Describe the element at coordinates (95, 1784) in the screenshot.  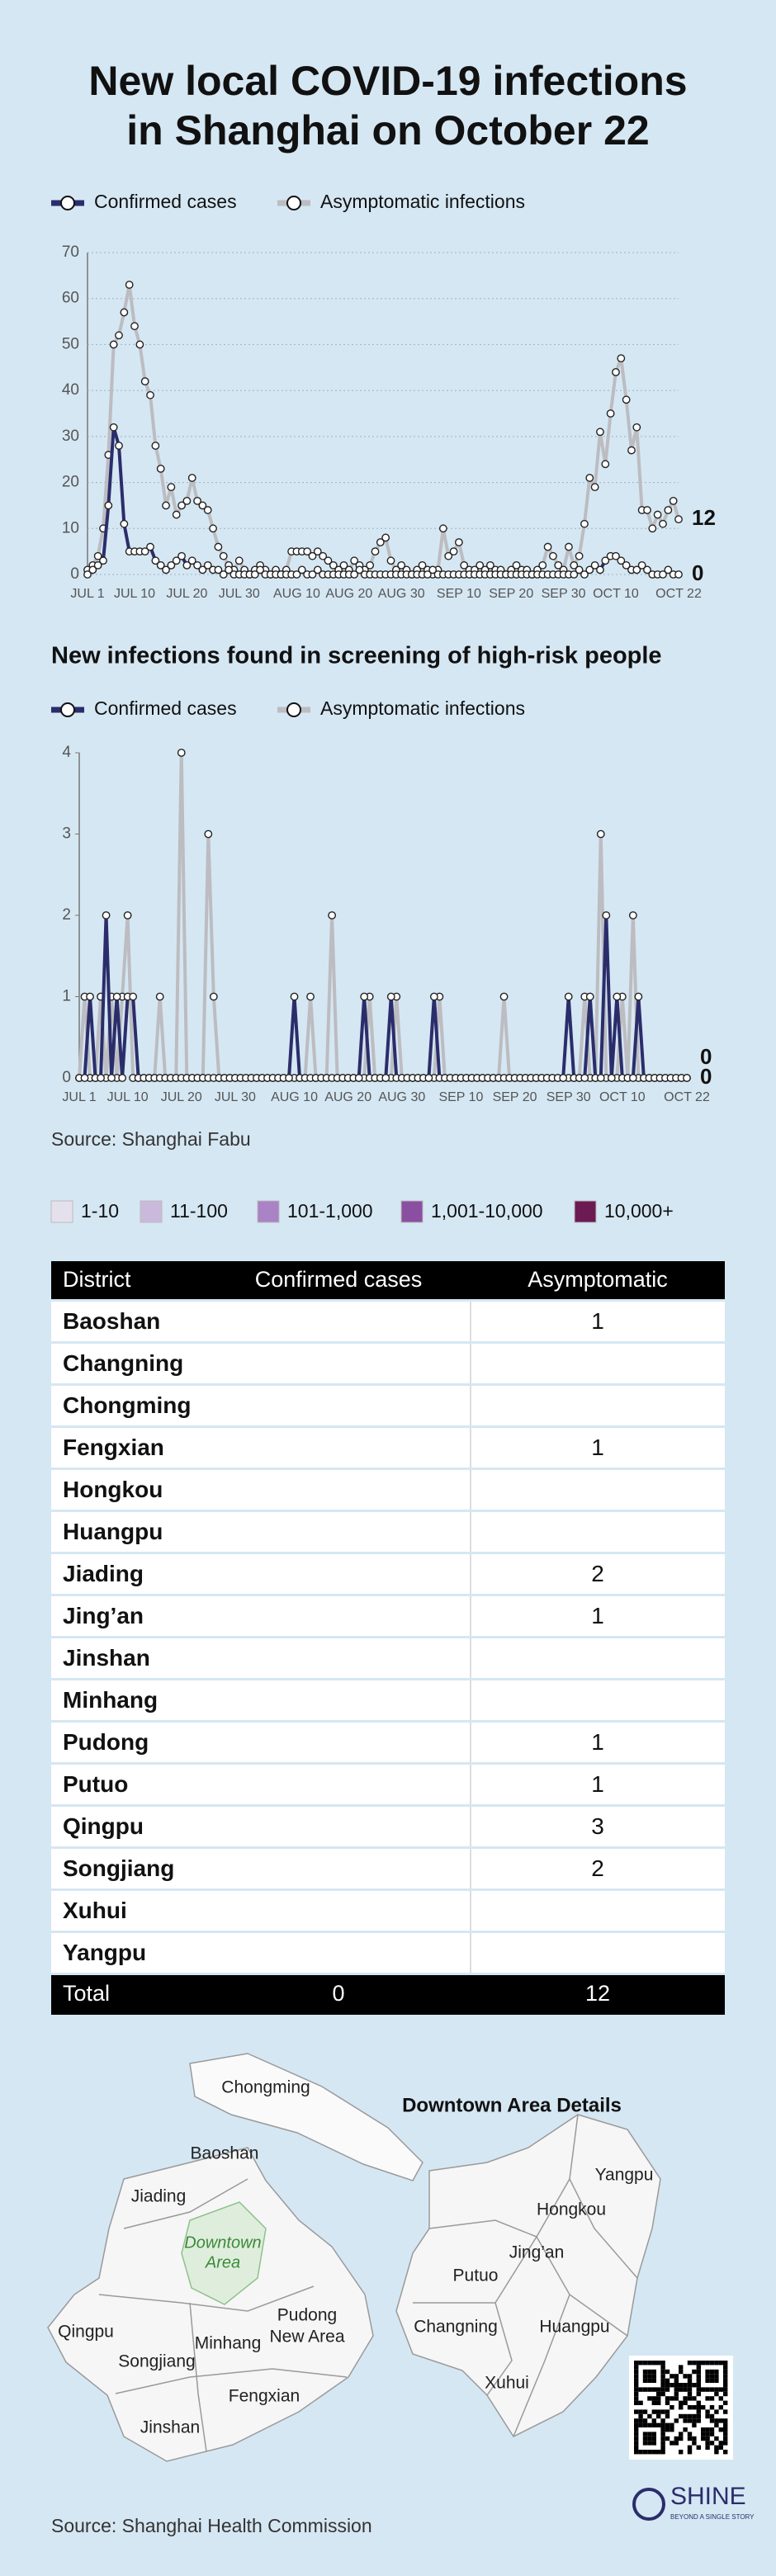
I see `table-cell: Putuo` at that location.